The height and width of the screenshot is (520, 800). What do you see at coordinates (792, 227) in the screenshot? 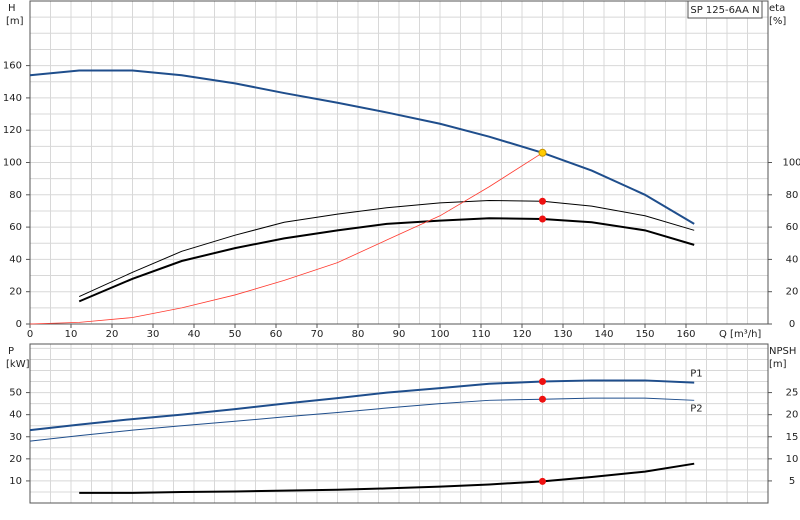
I see `y2-tick-label: 60` at bounding box center [792, 227].